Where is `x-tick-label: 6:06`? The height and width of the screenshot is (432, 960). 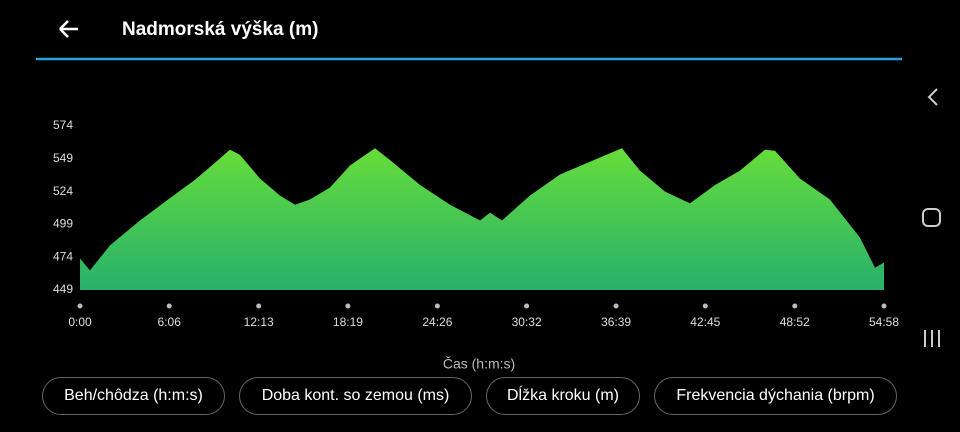
x-tick-label: 6:06 is located at coordinates (170, 322).